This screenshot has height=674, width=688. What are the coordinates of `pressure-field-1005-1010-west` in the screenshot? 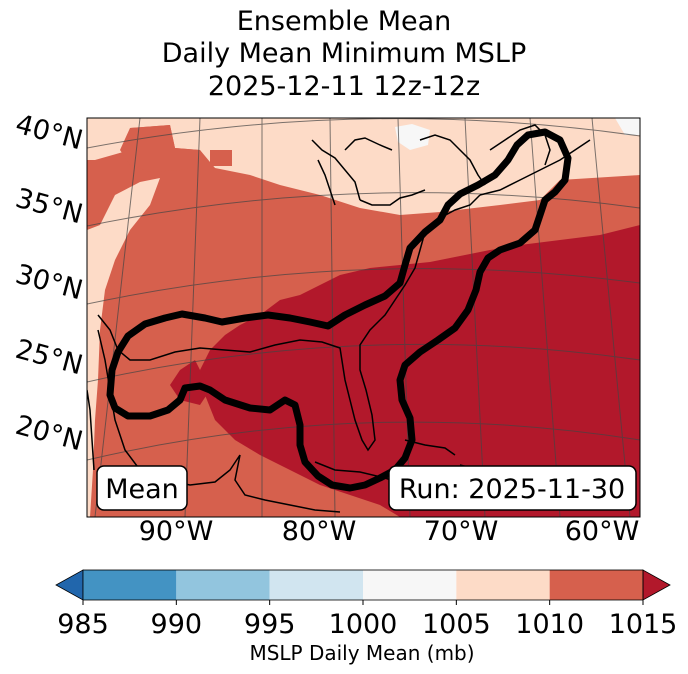 It's located at (123, 347).